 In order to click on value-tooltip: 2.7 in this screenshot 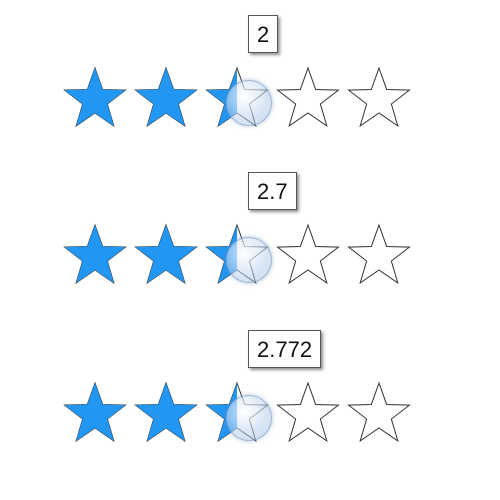, I will do `click(272, 191)`.